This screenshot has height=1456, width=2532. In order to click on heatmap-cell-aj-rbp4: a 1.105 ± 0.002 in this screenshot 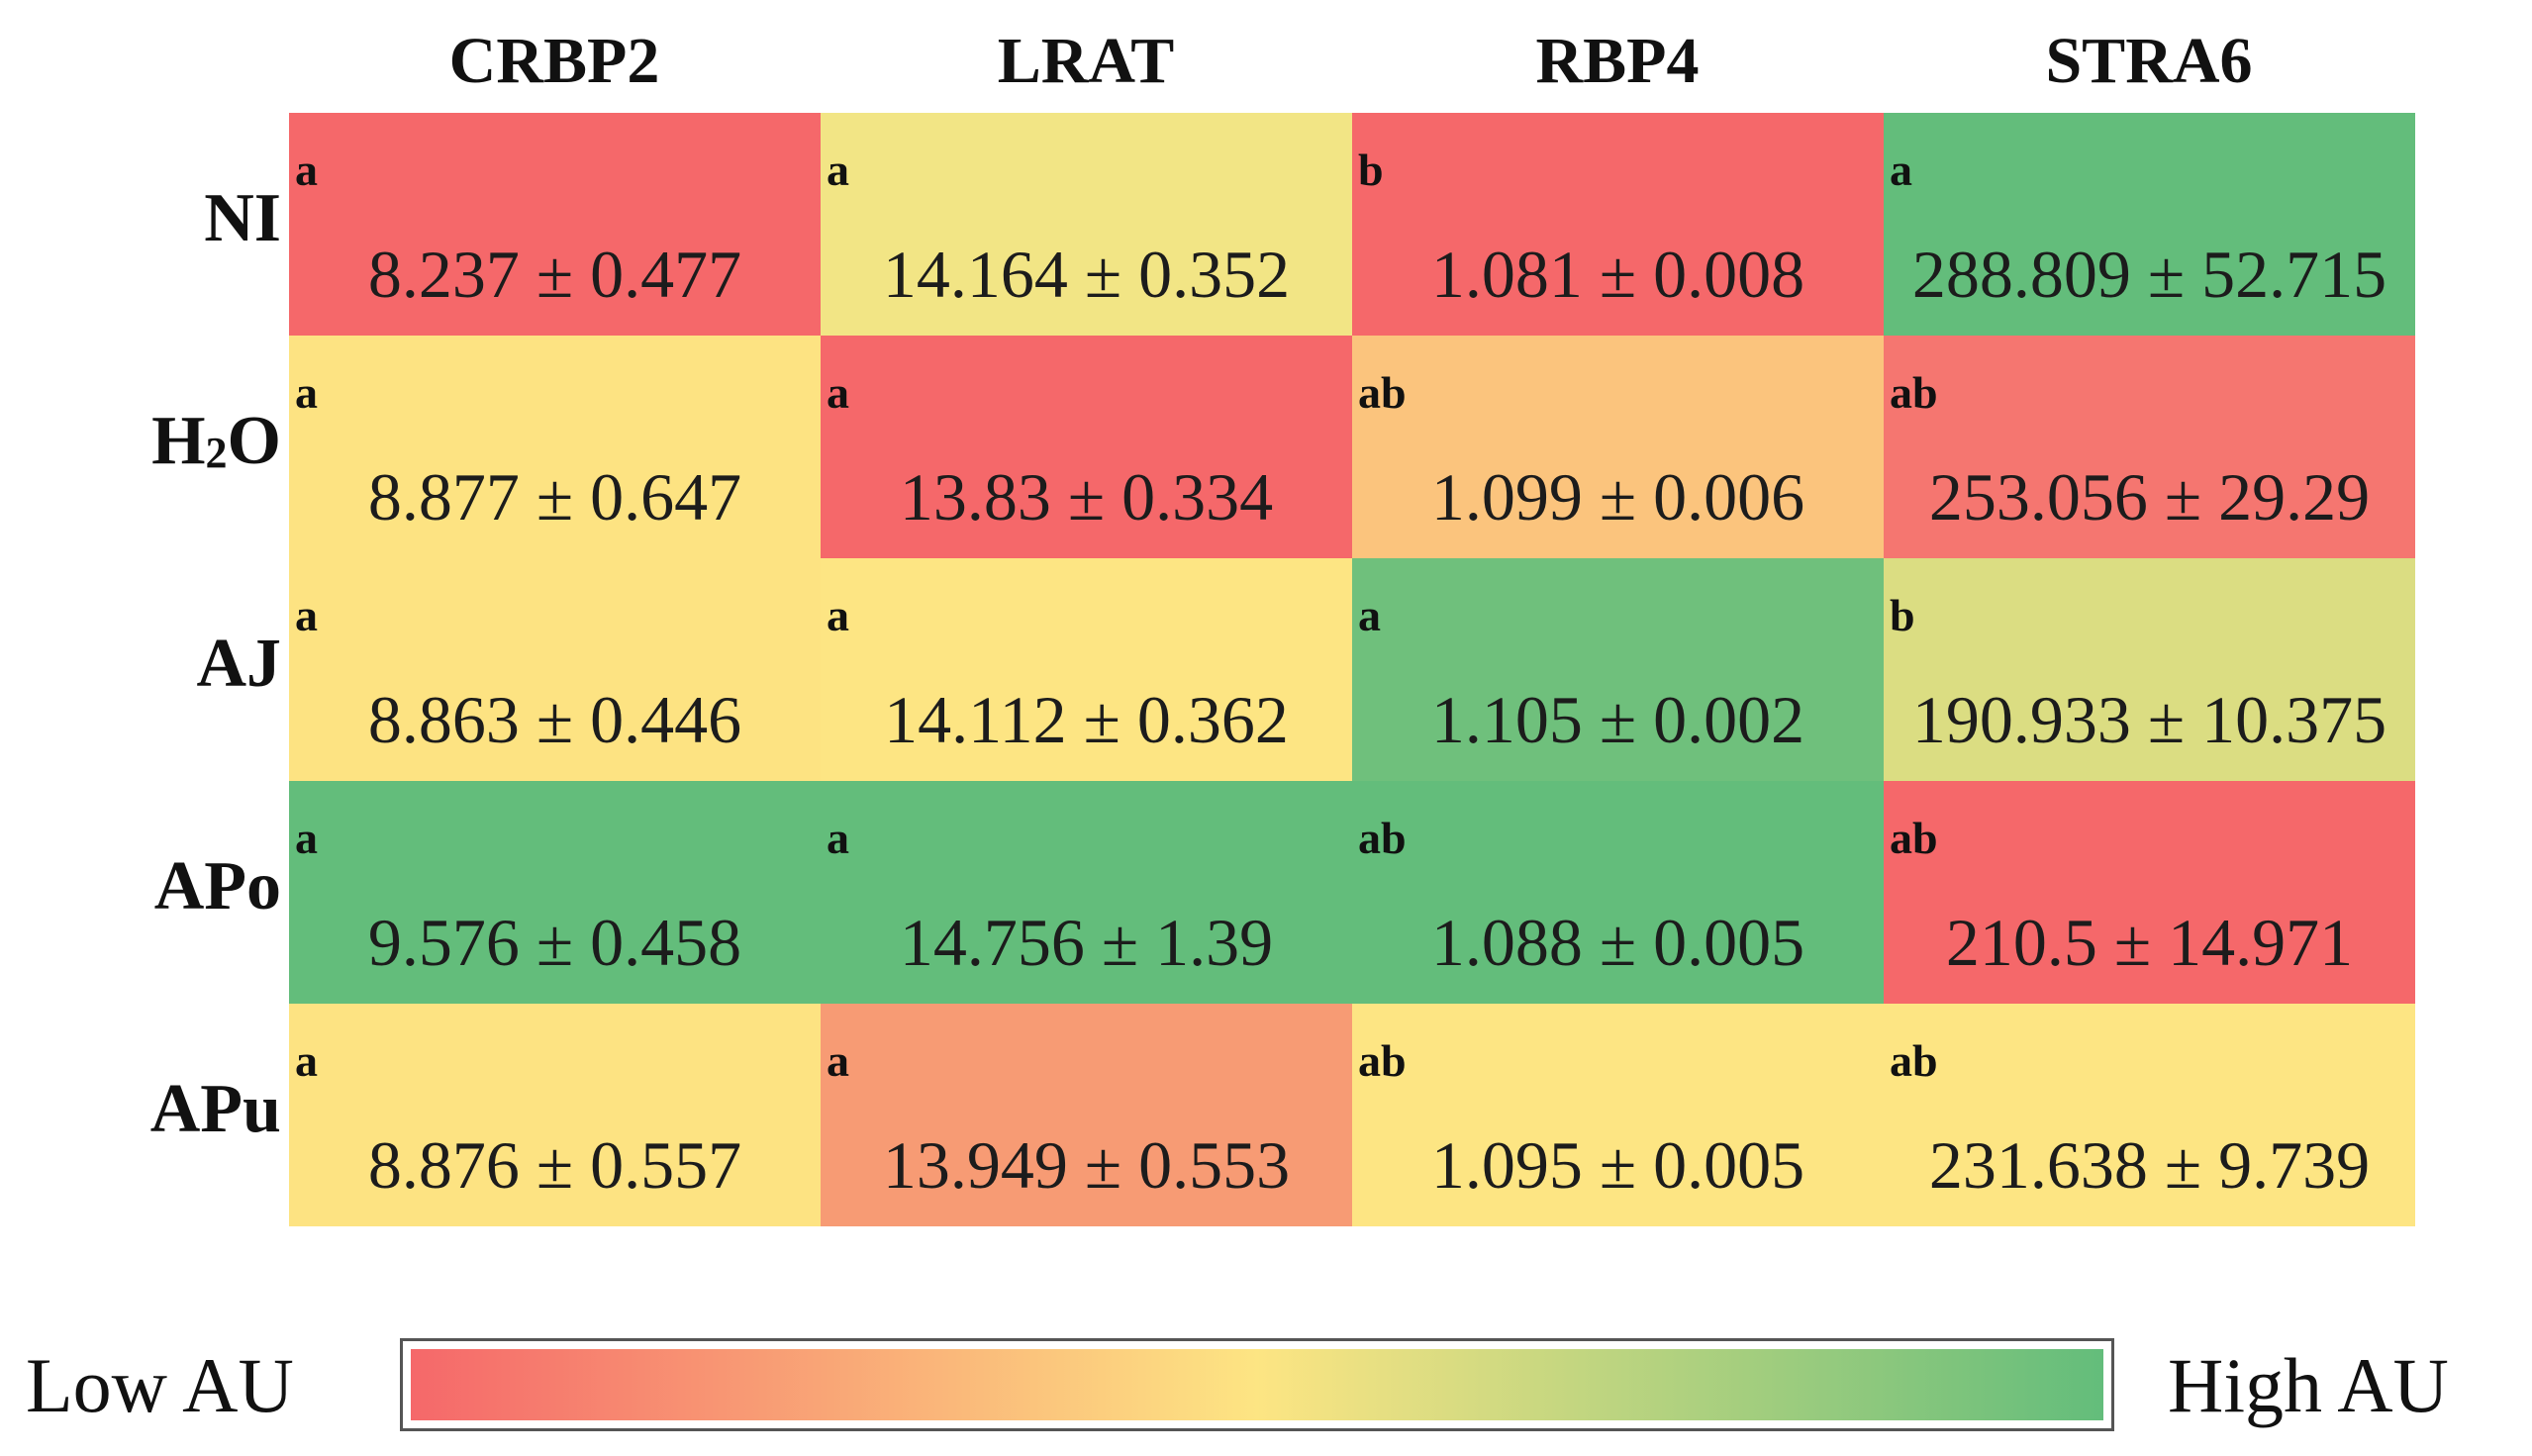, I will do `click(1618, 669)`.